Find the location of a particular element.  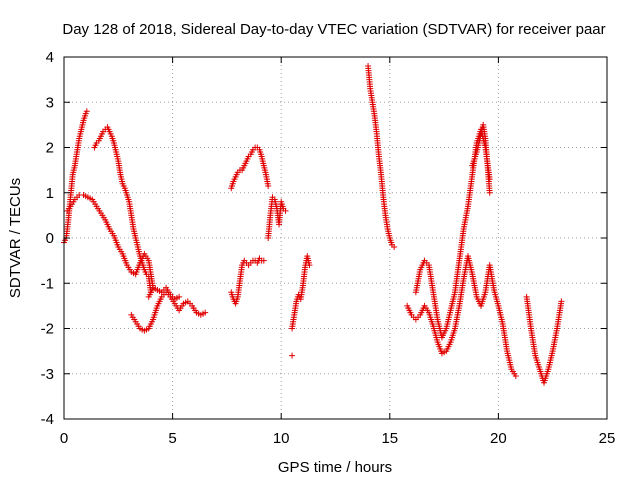

series-segment-2e is located at coordinates (292, 355).